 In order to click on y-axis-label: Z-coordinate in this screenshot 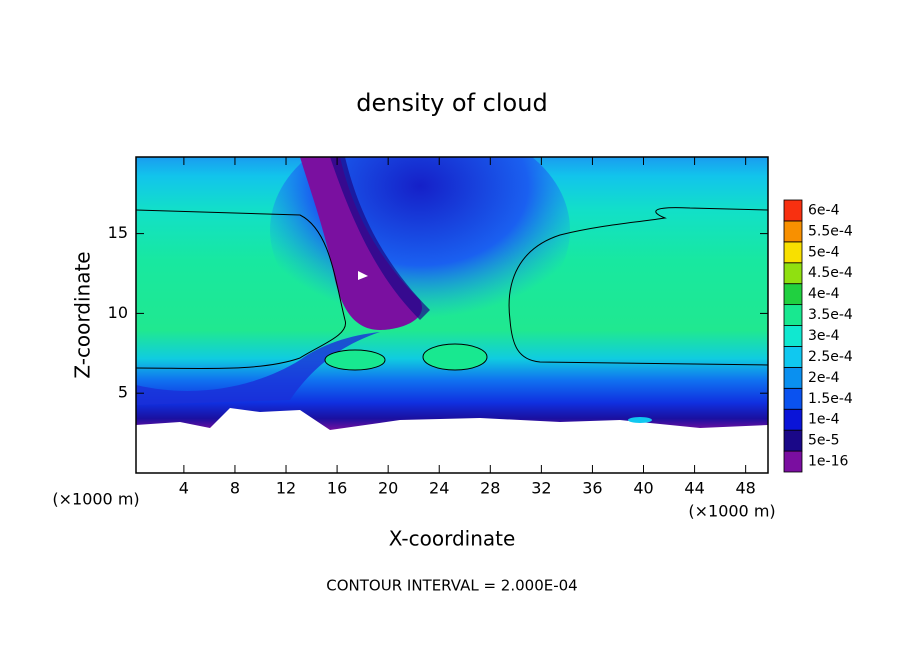, I will do `click(83, 314)`.